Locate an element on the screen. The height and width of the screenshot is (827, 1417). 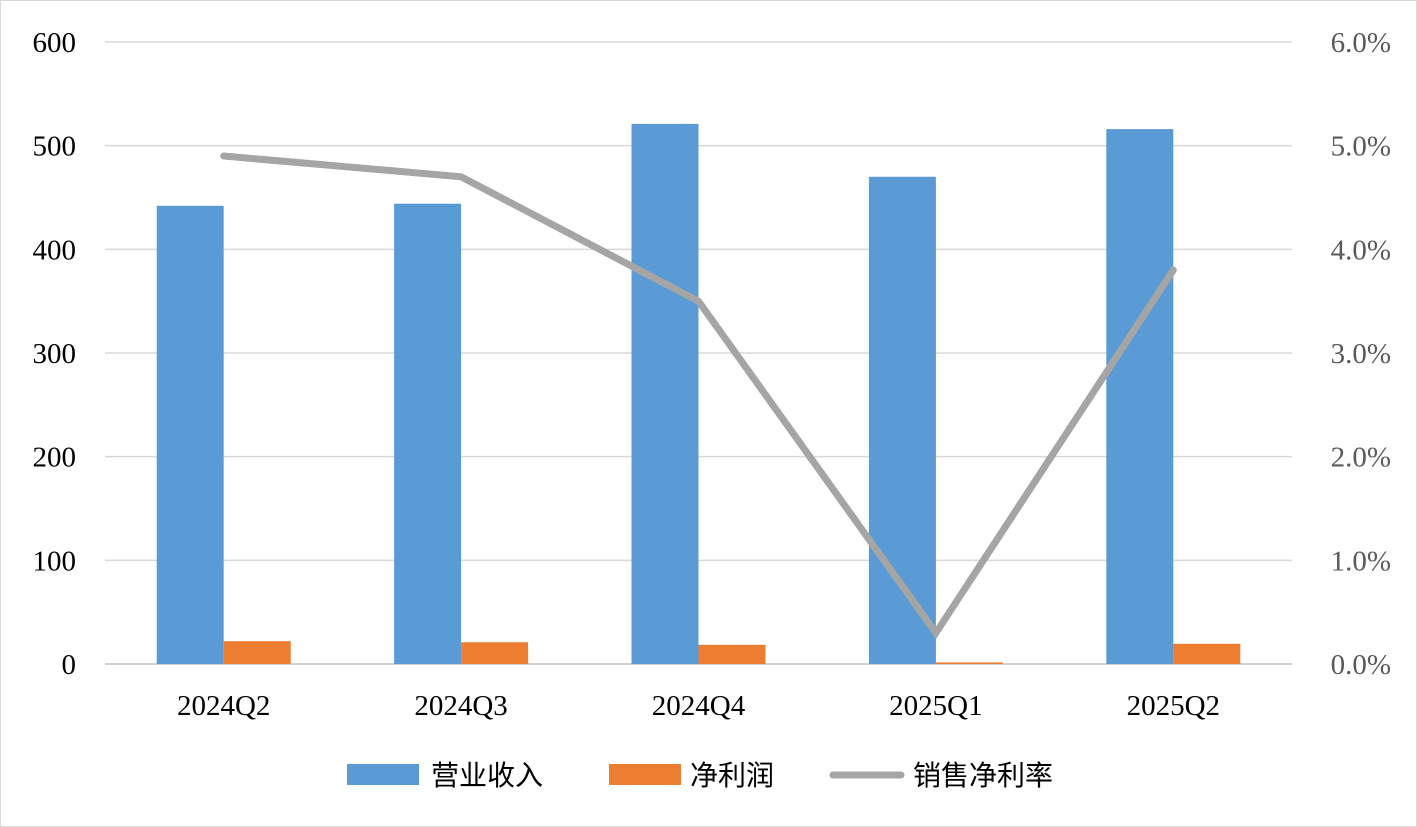
x-tick-label: 2024Q4 is located at coordinates (699, 706).